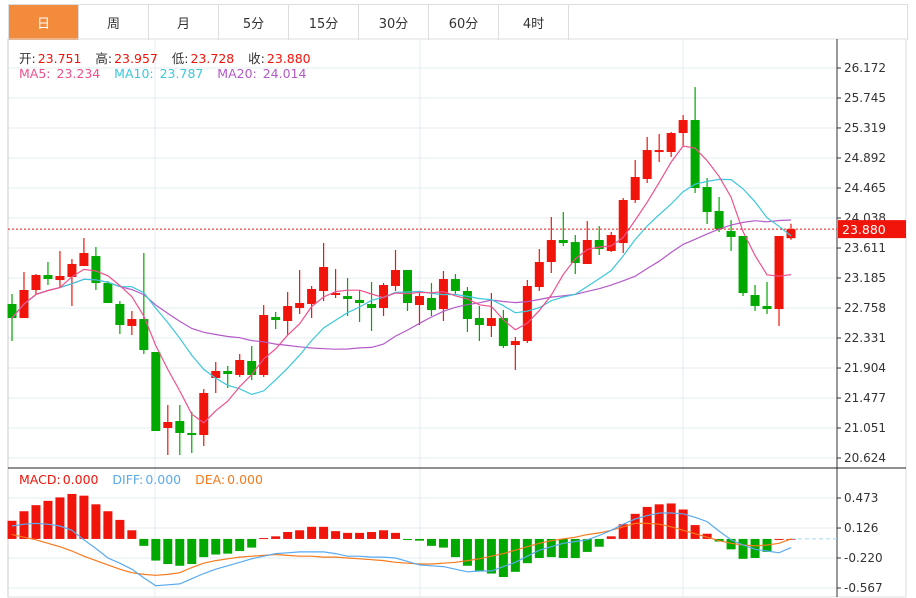  I want to click on low-value: 23.728, so click(212, 58).